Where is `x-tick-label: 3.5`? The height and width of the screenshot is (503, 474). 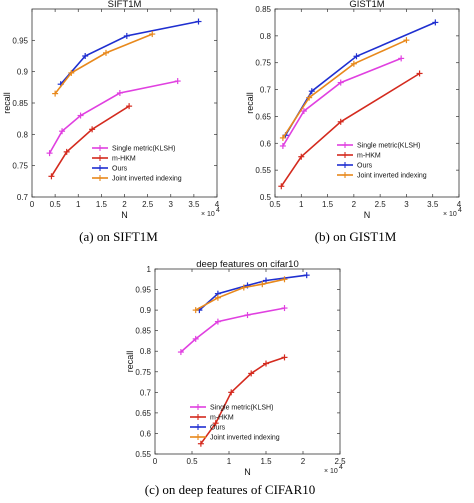
x-tick-label: 3.5 is located at coordinates (433, 204).